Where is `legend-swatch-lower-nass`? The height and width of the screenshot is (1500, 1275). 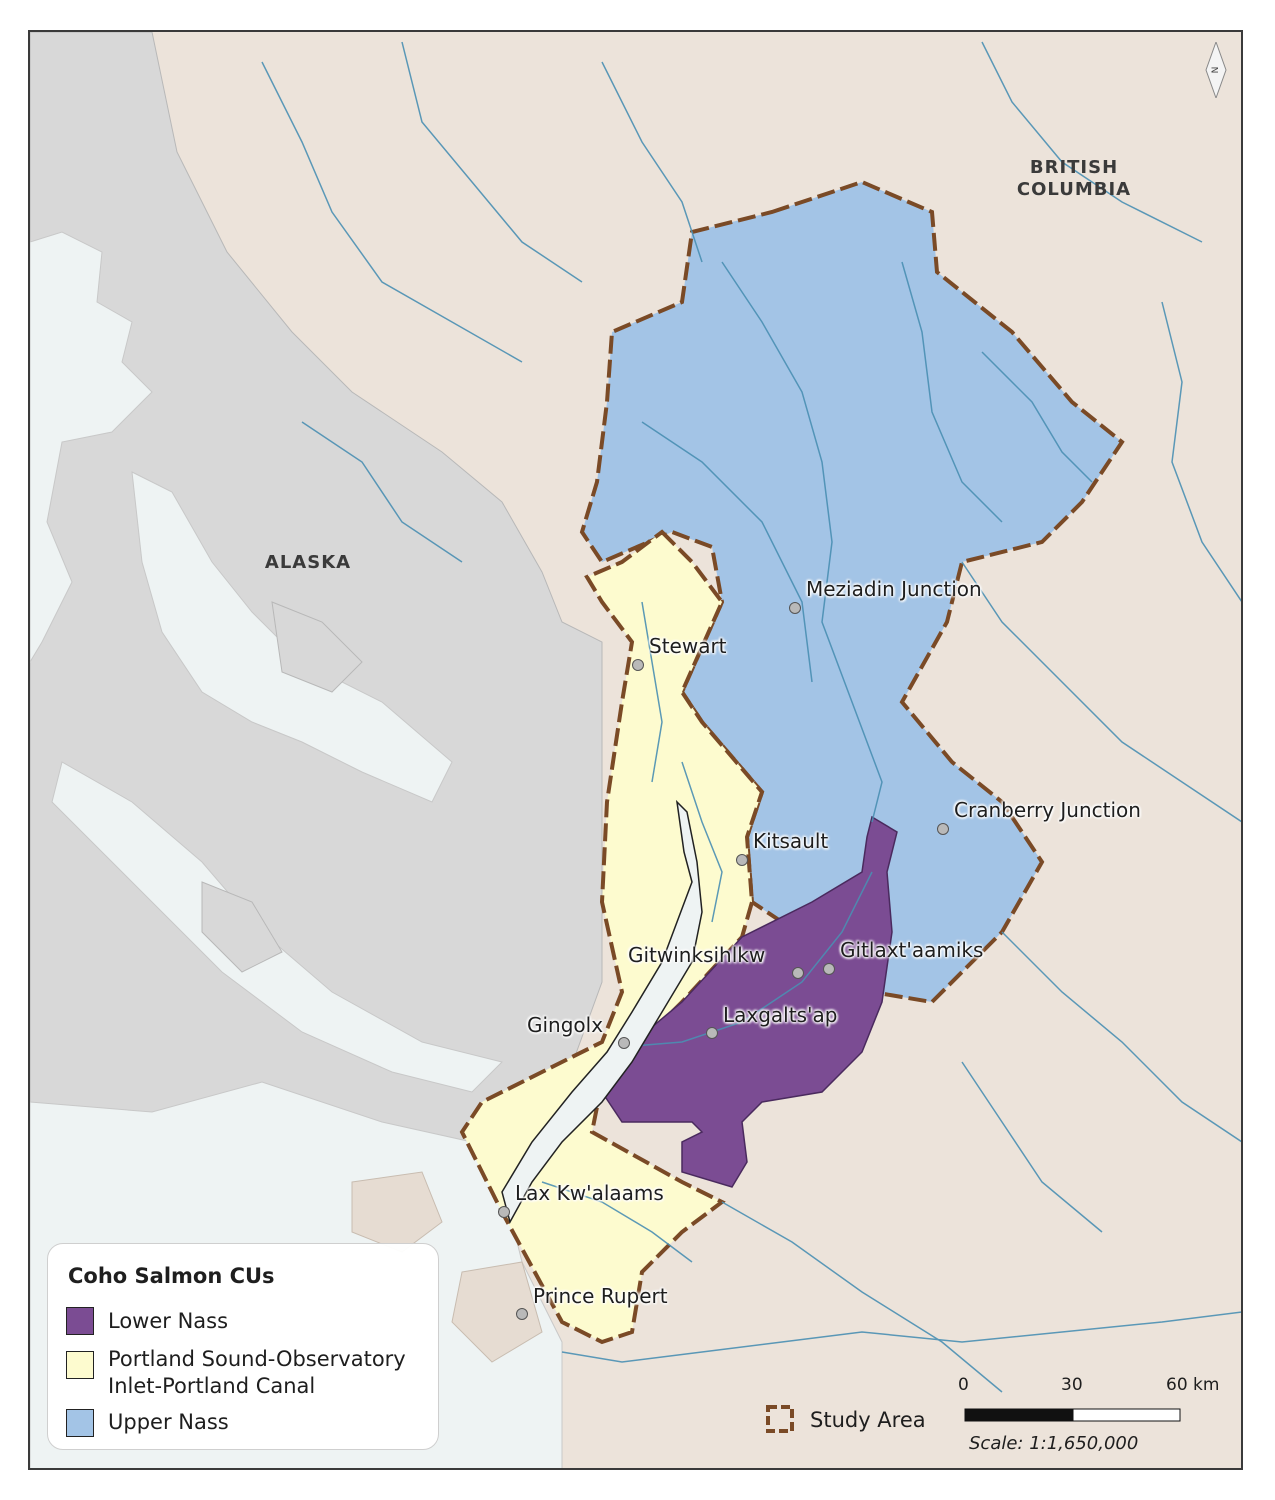
legend-swatch-lower-nass is located at coordinates (80, 1321).